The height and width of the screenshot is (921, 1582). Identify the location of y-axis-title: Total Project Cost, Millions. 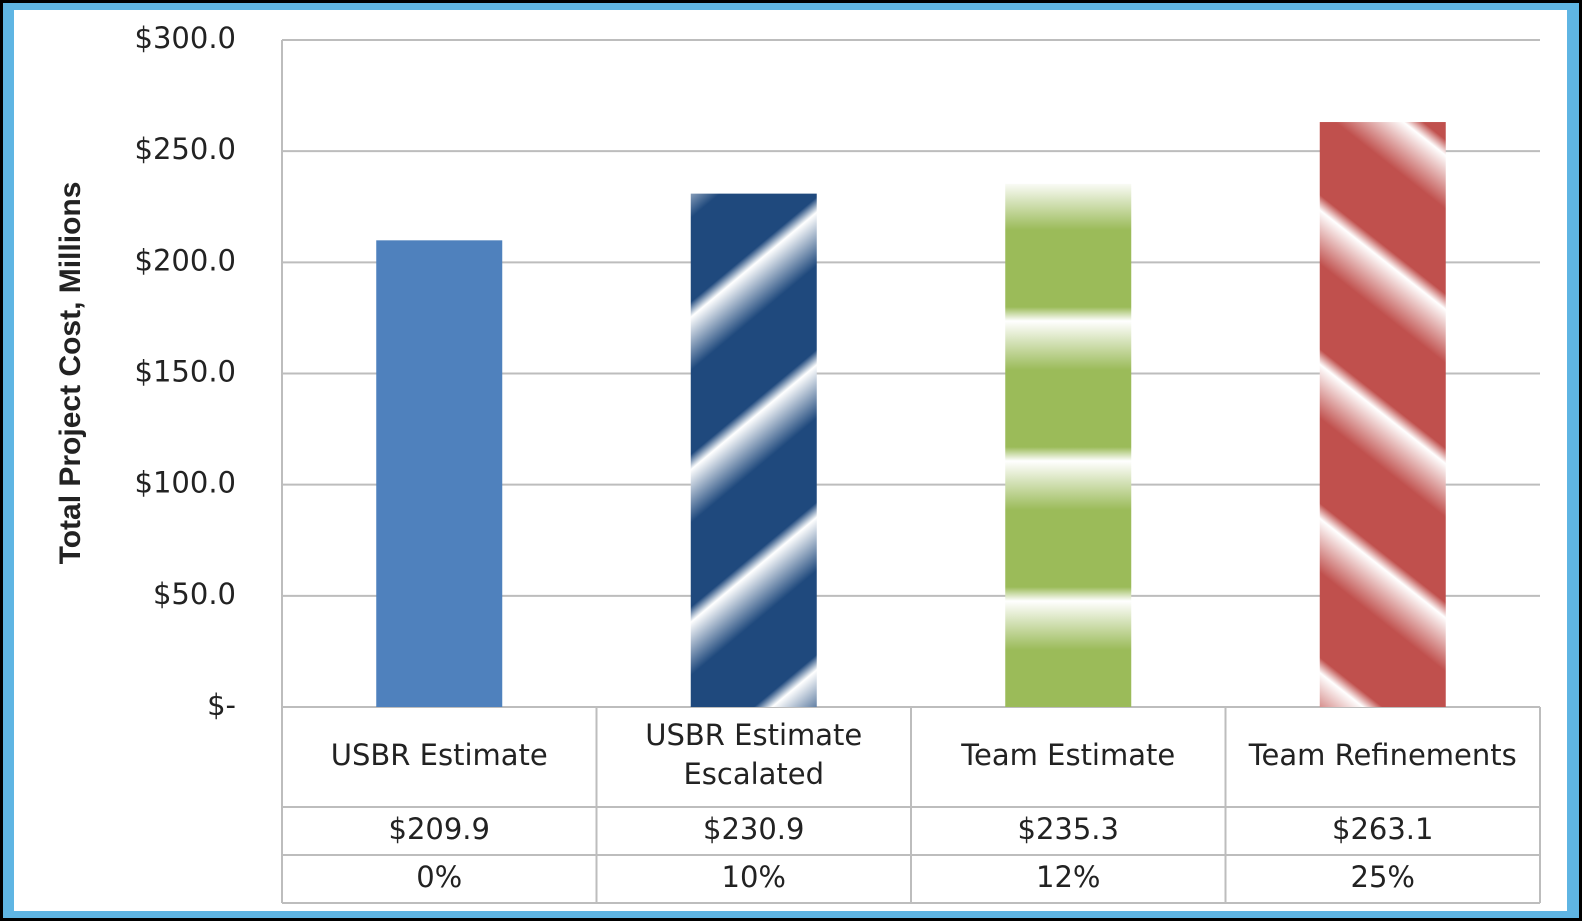
(70, 373).